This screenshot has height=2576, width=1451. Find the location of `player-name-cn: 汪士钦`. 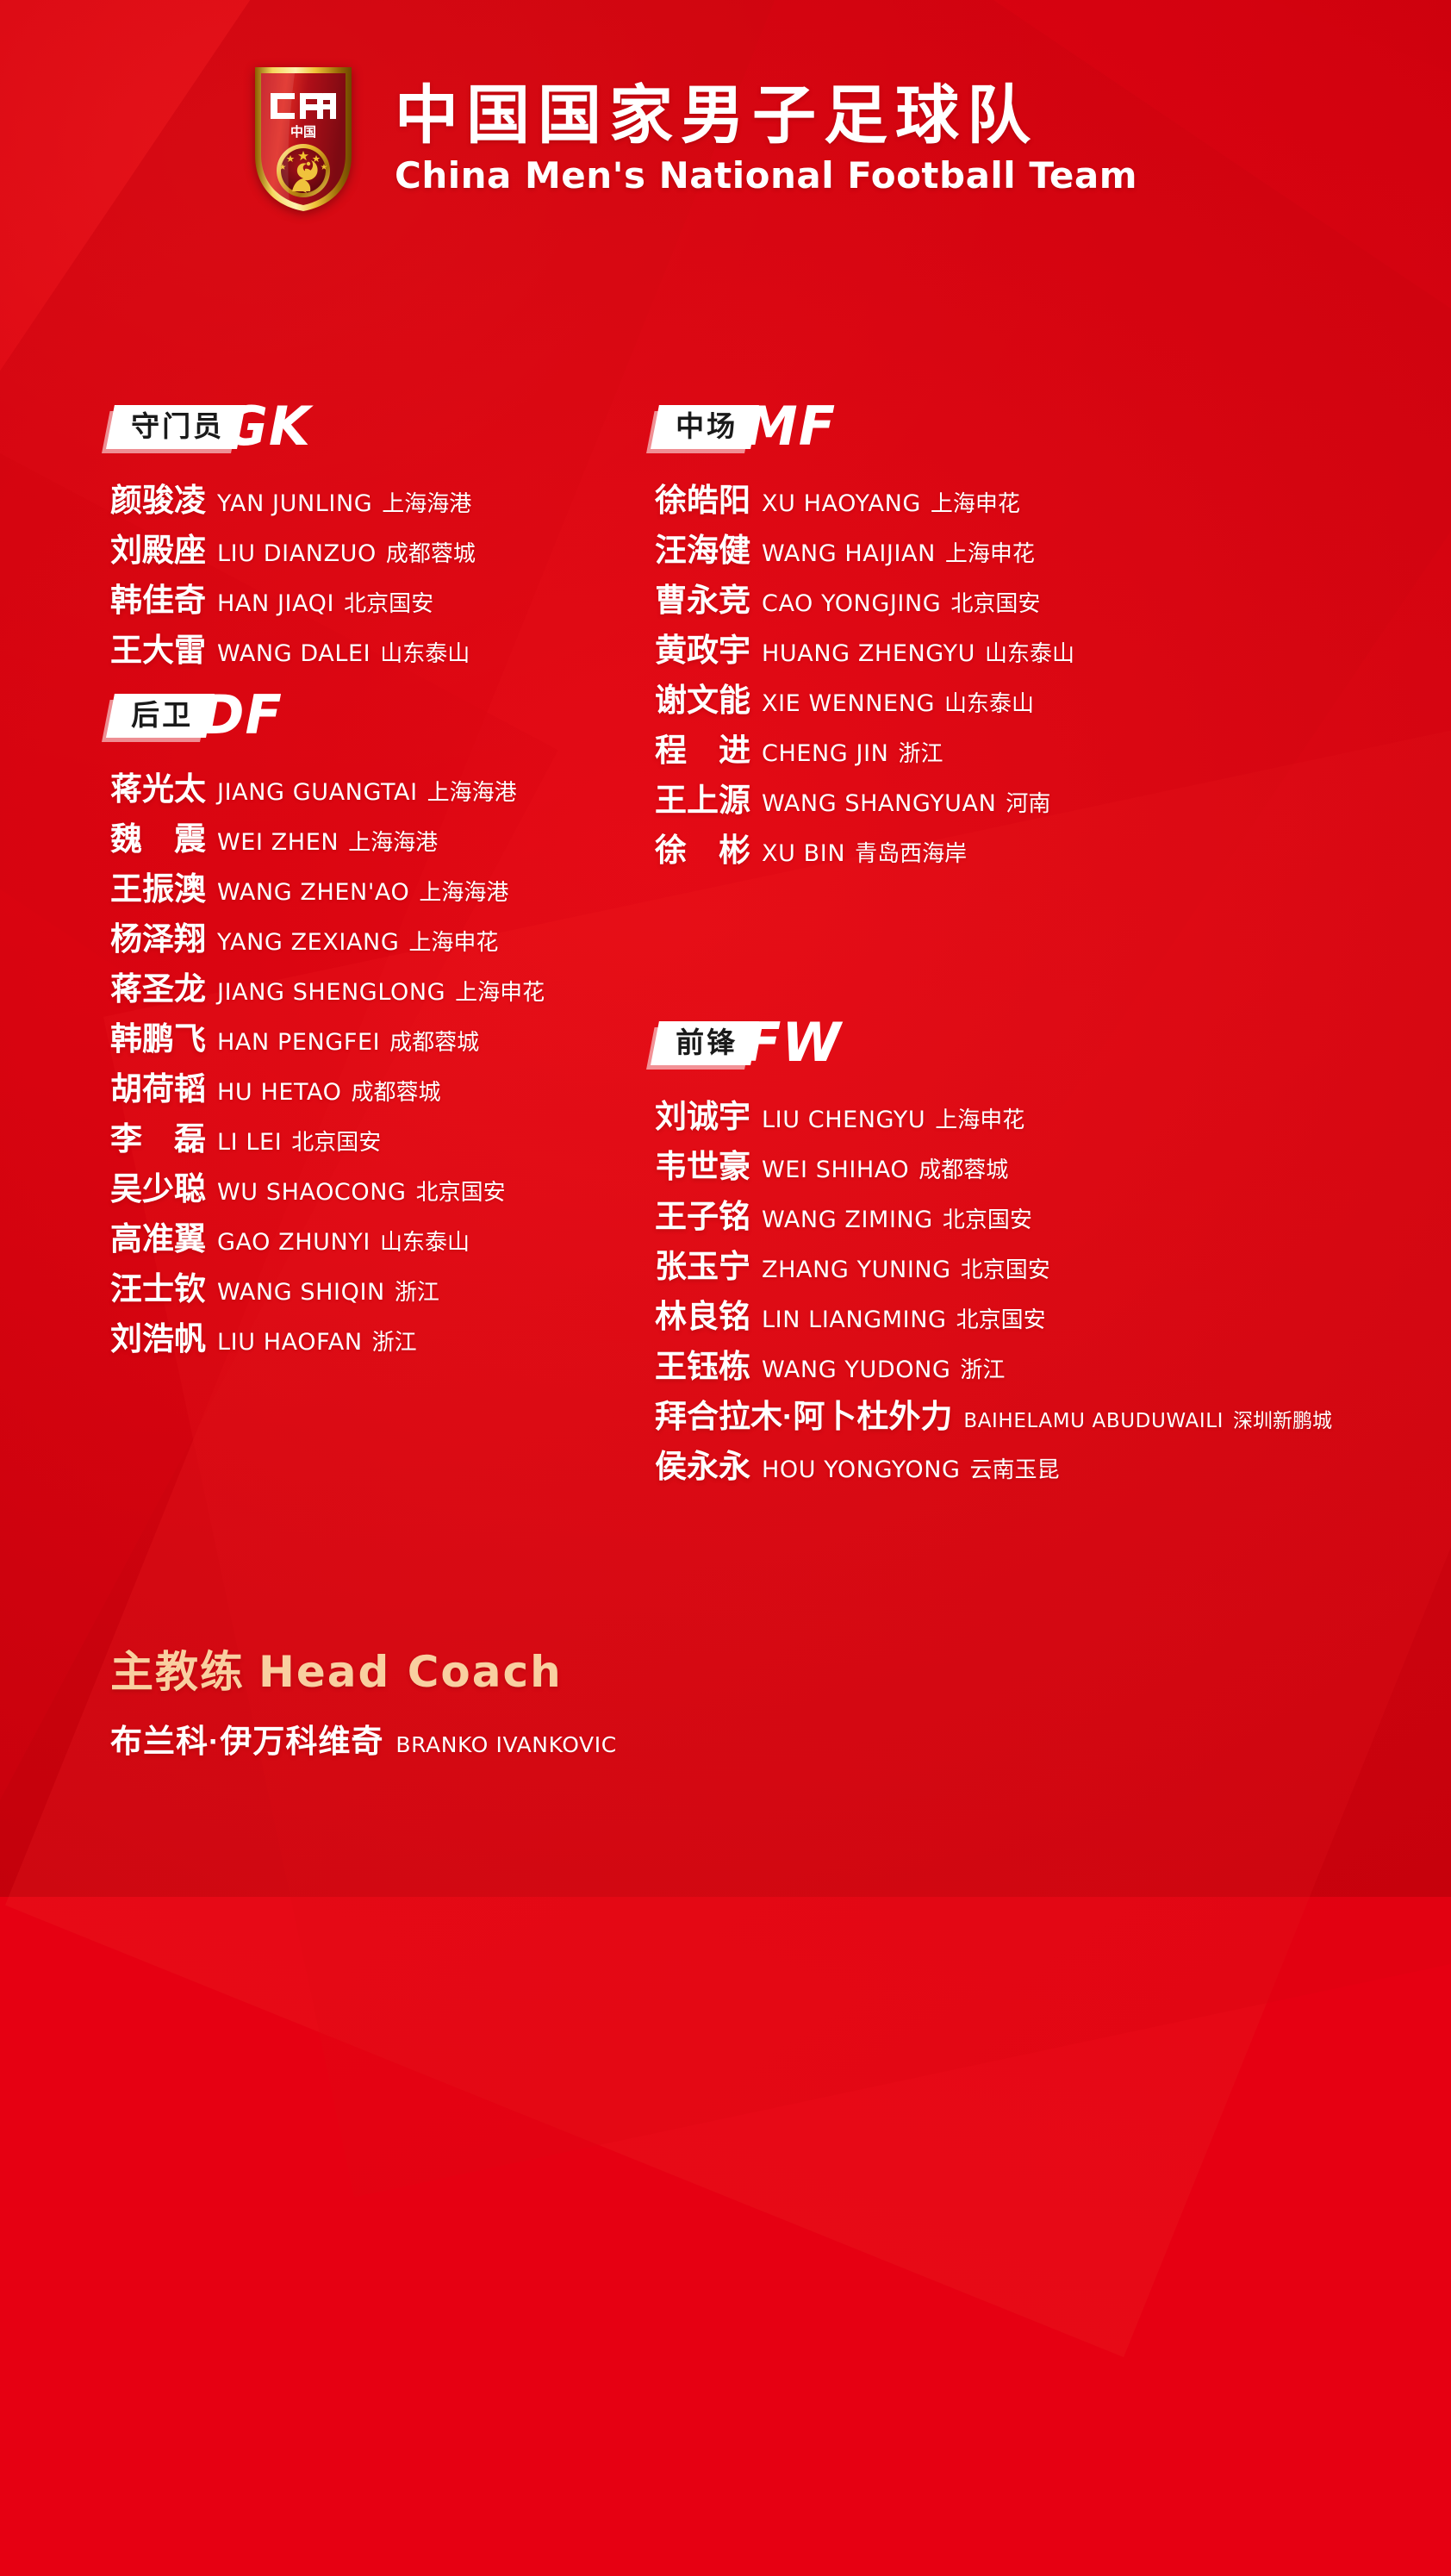

player-name-cn: 汪士钦 is located at coordinates (158, 1289).